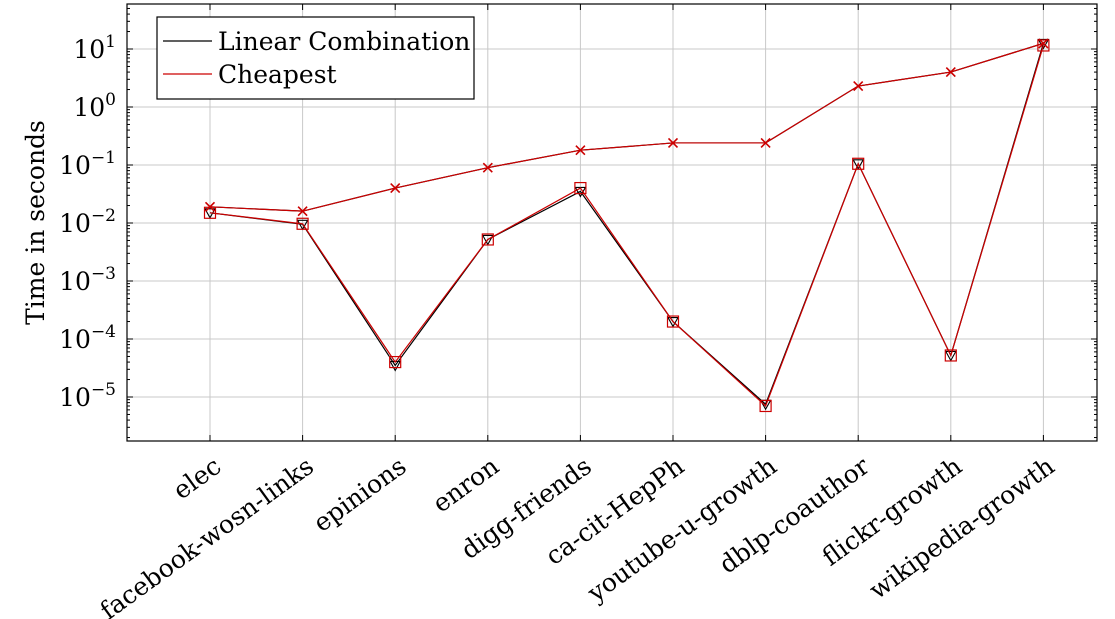  I want to click on legend: Linear Combination Cheapest, so click(315, 58).